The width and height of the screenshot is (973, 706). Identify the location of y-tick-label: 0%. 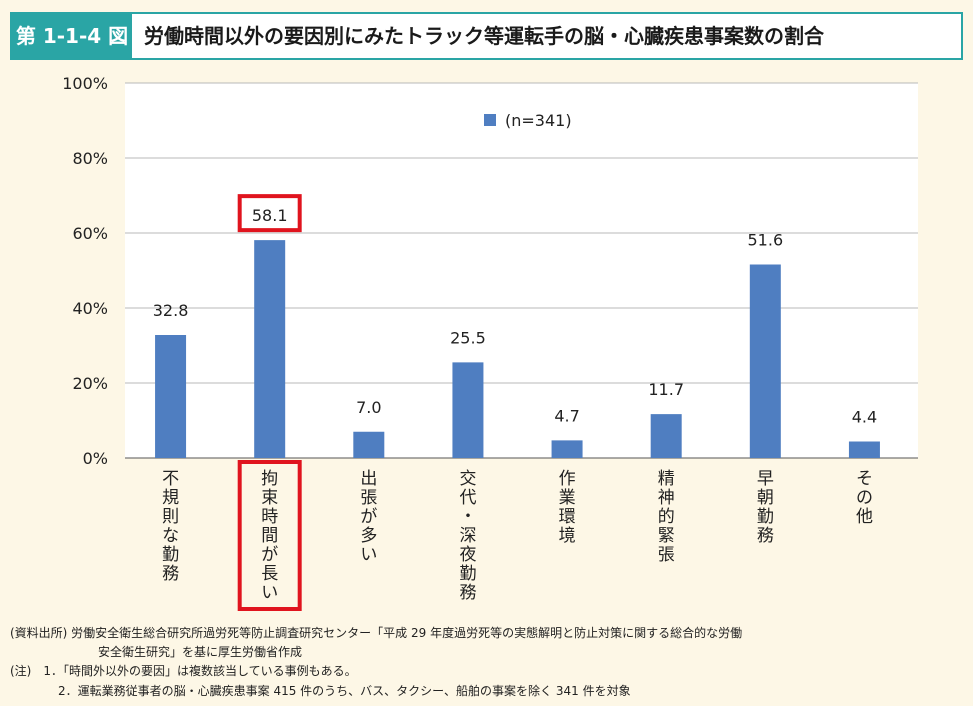
(95, 458).